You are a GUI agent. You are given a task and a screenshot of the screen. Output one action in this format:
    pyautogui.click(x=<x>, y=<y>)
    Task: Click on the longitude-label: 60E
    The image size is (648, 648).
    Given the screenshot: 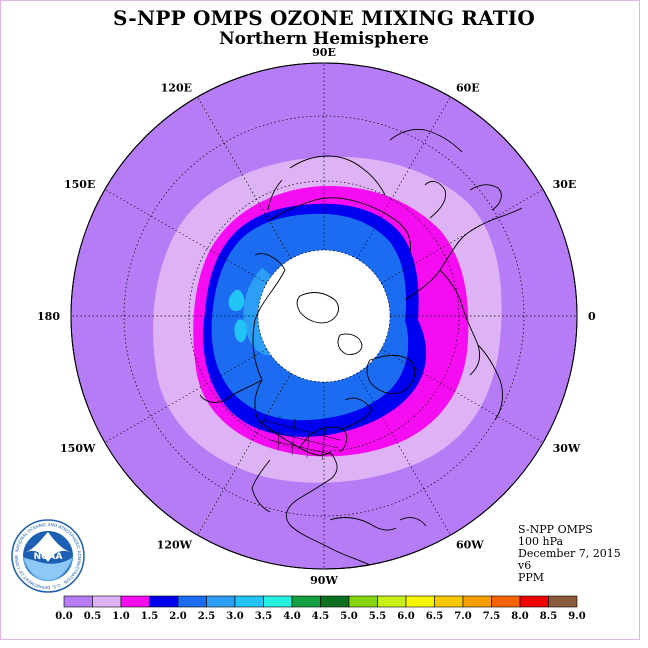 What is the action you would take?
    pyautogui.click(x=468, y=87)
    